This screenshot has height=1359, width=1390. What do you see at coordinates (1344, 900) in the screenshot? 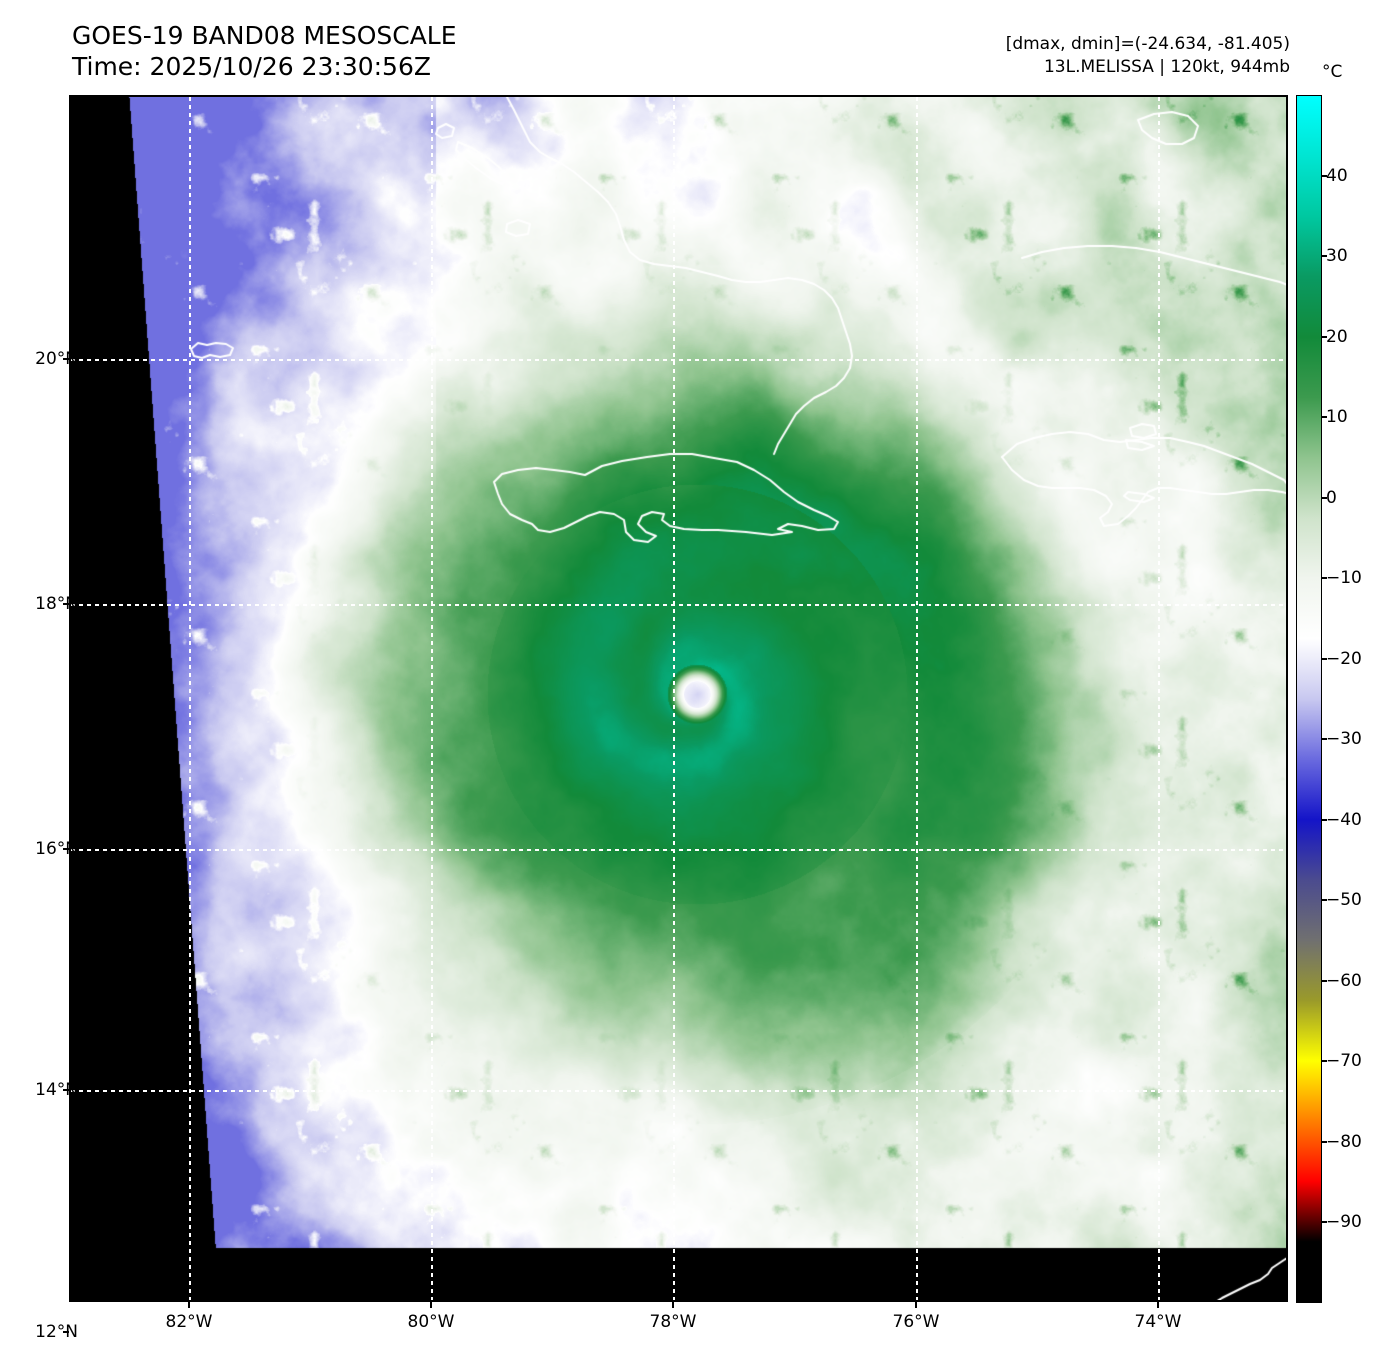
I see `colorbar-tick-label: −50` at bounding box center [1344, 900].